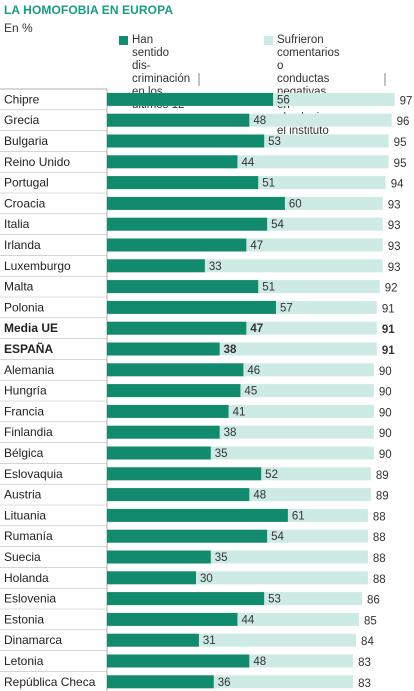 Image resolution: width=414 pixels, height=691 pixels. Describe the element at coordinates (271, 475) in the screenshot. I see `value-label-discriminacion-eslovaquia: 52` at that location.